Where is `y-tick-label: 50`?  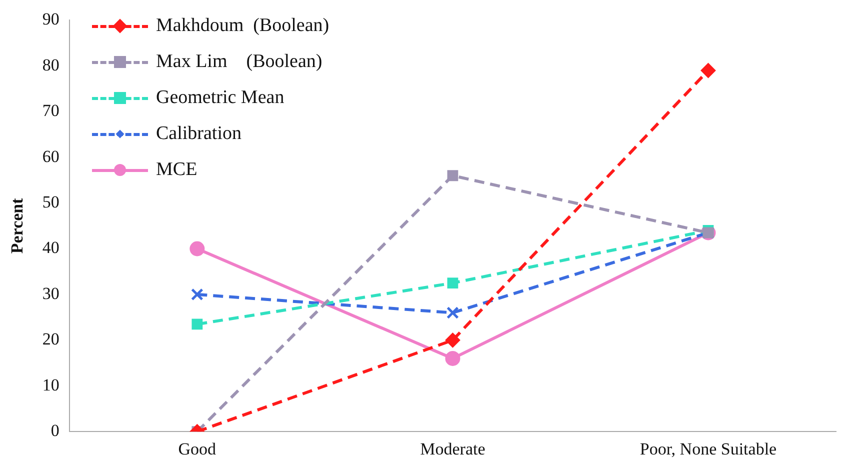
y-tick-label: 50 is located at coordinates (51, 202).